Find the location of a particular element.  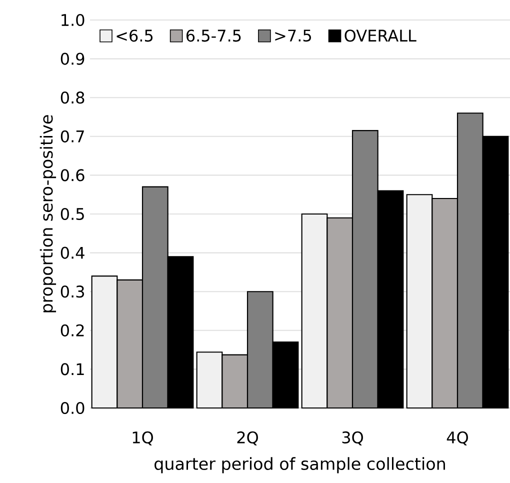

y-tick-label: 0.7 is located at coordinates (72, 136).